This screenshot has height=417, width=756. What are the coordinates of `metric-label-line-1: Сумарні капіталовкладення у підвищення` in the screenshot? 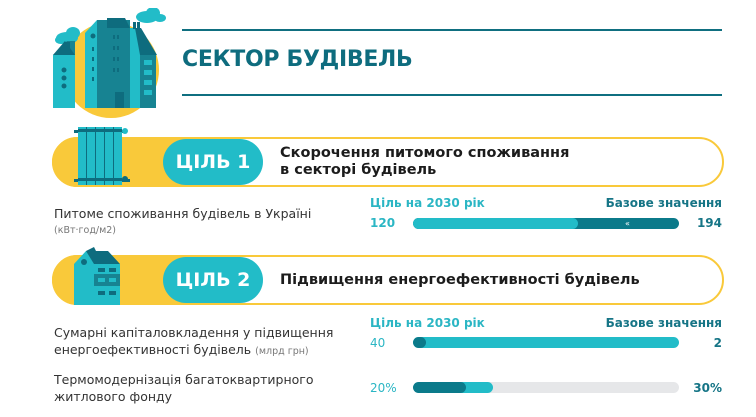 It's located at (194, 332).